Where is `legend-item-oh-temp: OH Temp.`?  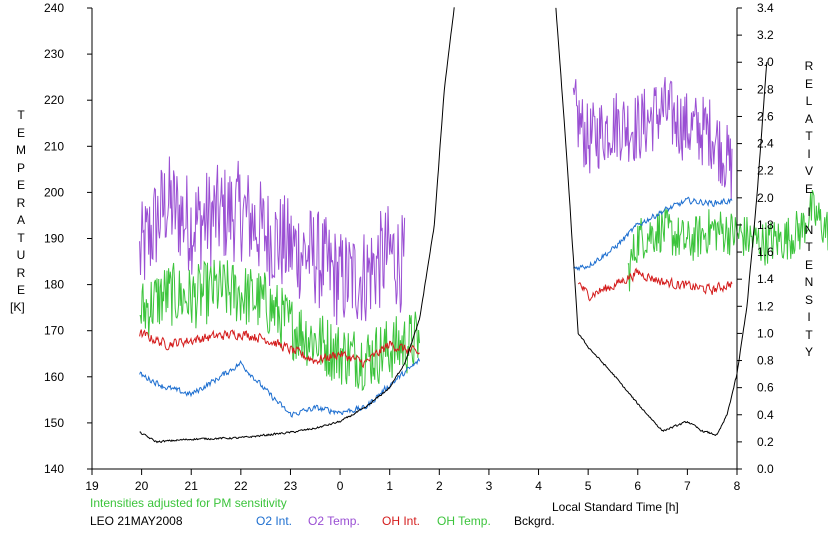
legend-item-oh-temp: OH Temp. is located at coordinates (464, 521).